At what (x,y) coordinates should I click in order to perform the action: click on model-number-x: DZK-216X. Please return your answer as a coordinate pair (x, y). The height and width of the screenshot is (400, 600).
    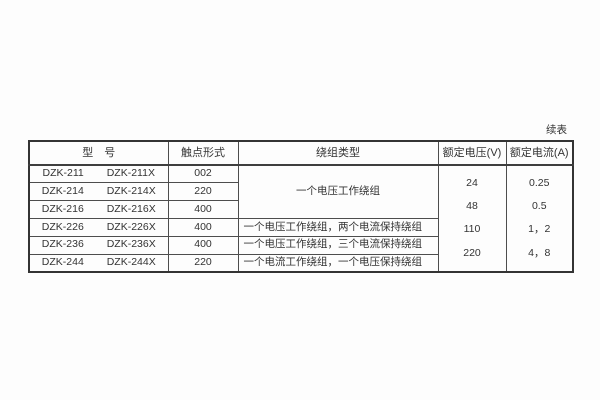
    Looking at the image, I should click on (131, 208).